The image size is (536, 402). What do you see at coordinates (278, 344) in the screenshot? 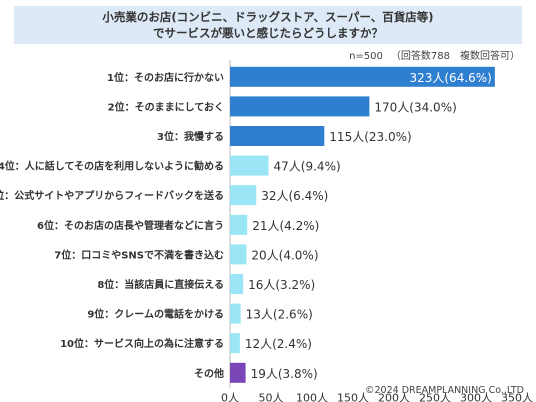
I see `data-label: 12人(2.4%)` at bounding box center [278, 344].